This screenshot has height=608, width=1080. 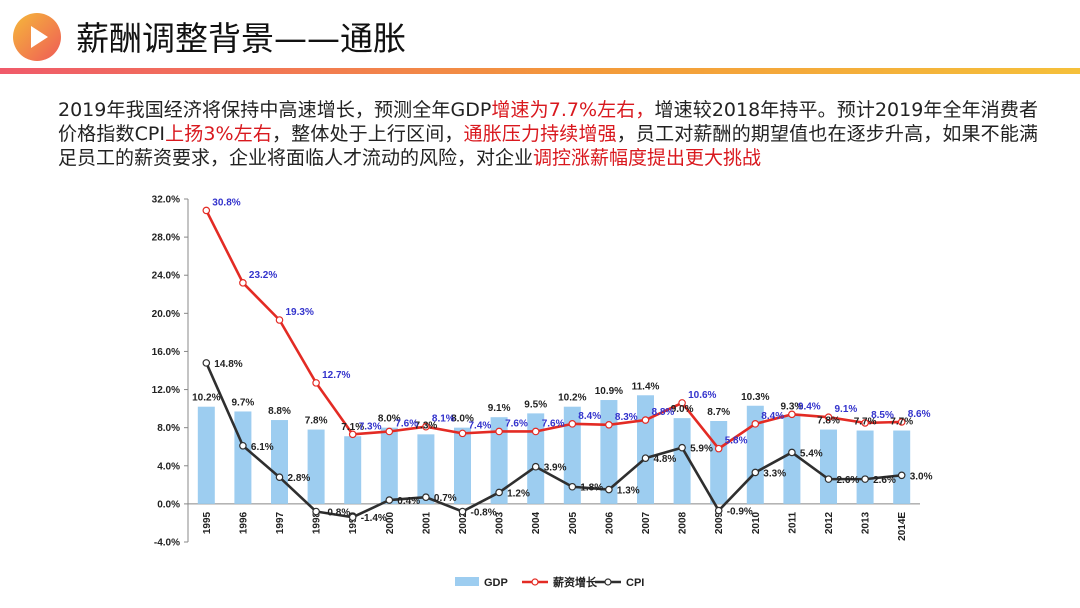 What do you see at coordinates (218, 134) in the screenshot?
I see `intro-highlight: 上扬3%左右` at bounding box center [218, 134].